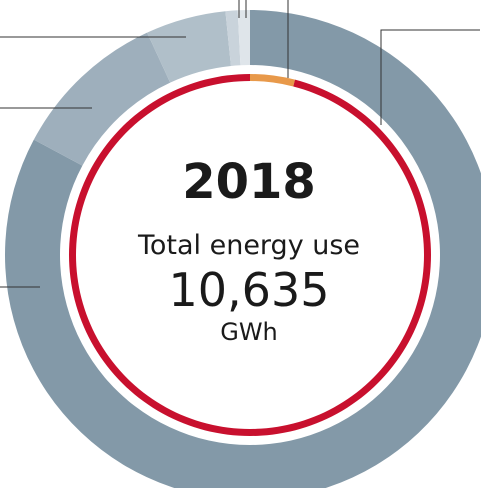  What do you see at coordinates (249, 290) in the screenshot?
I see `center-value: 10,635` at bounding box center [249, 290].